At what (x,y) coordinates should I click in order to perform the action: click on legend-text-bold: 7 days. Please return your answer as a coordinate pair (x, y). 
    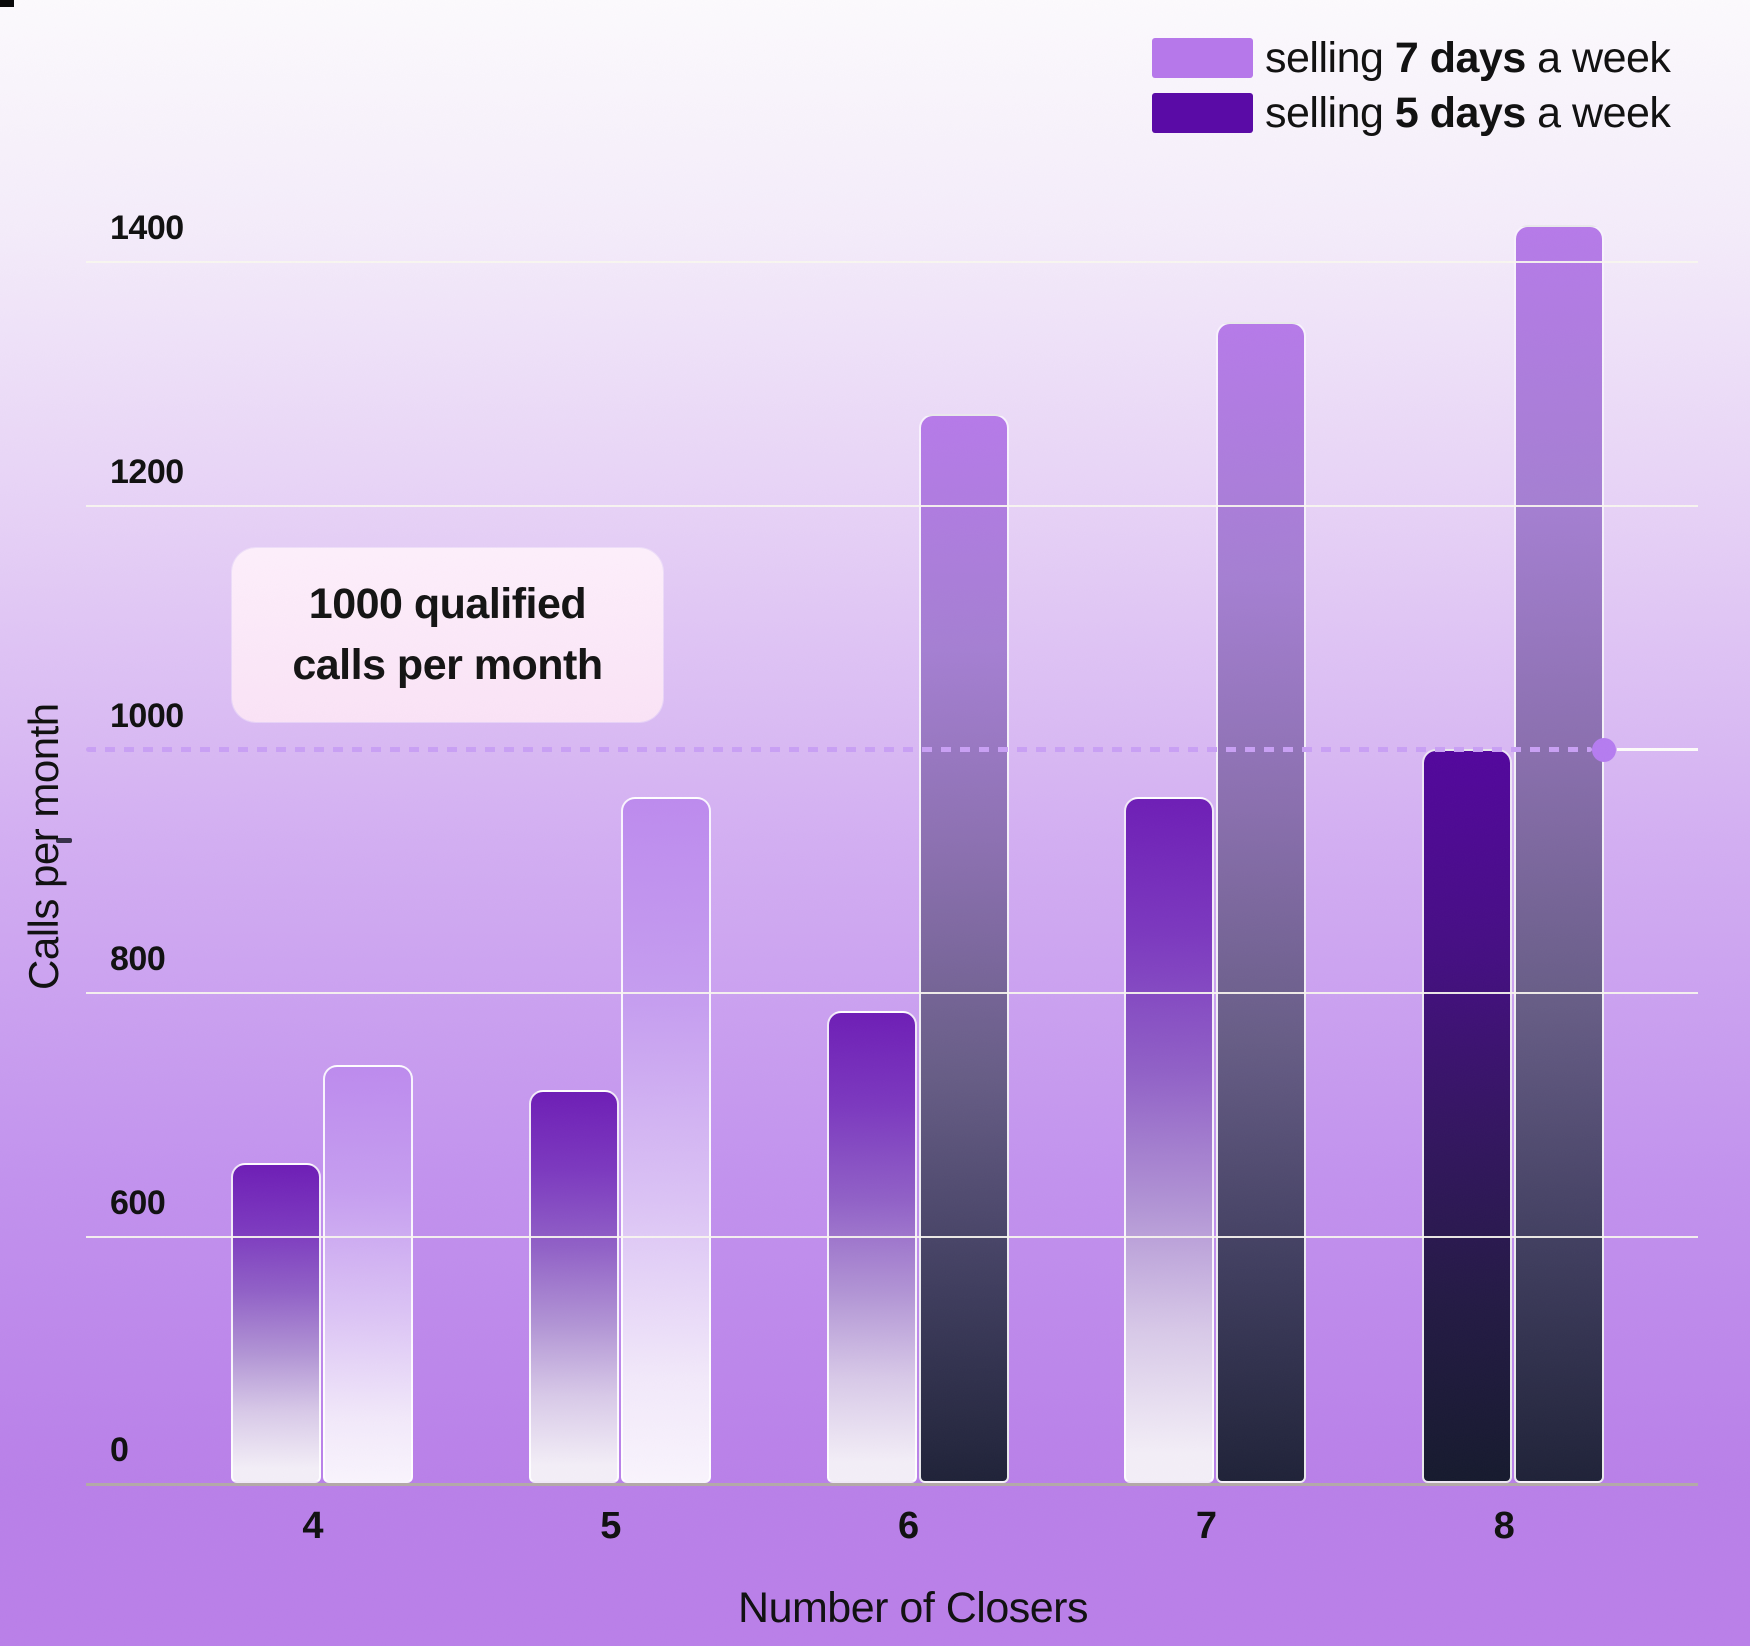
    Looking at the image, I should click on (1460, 57).